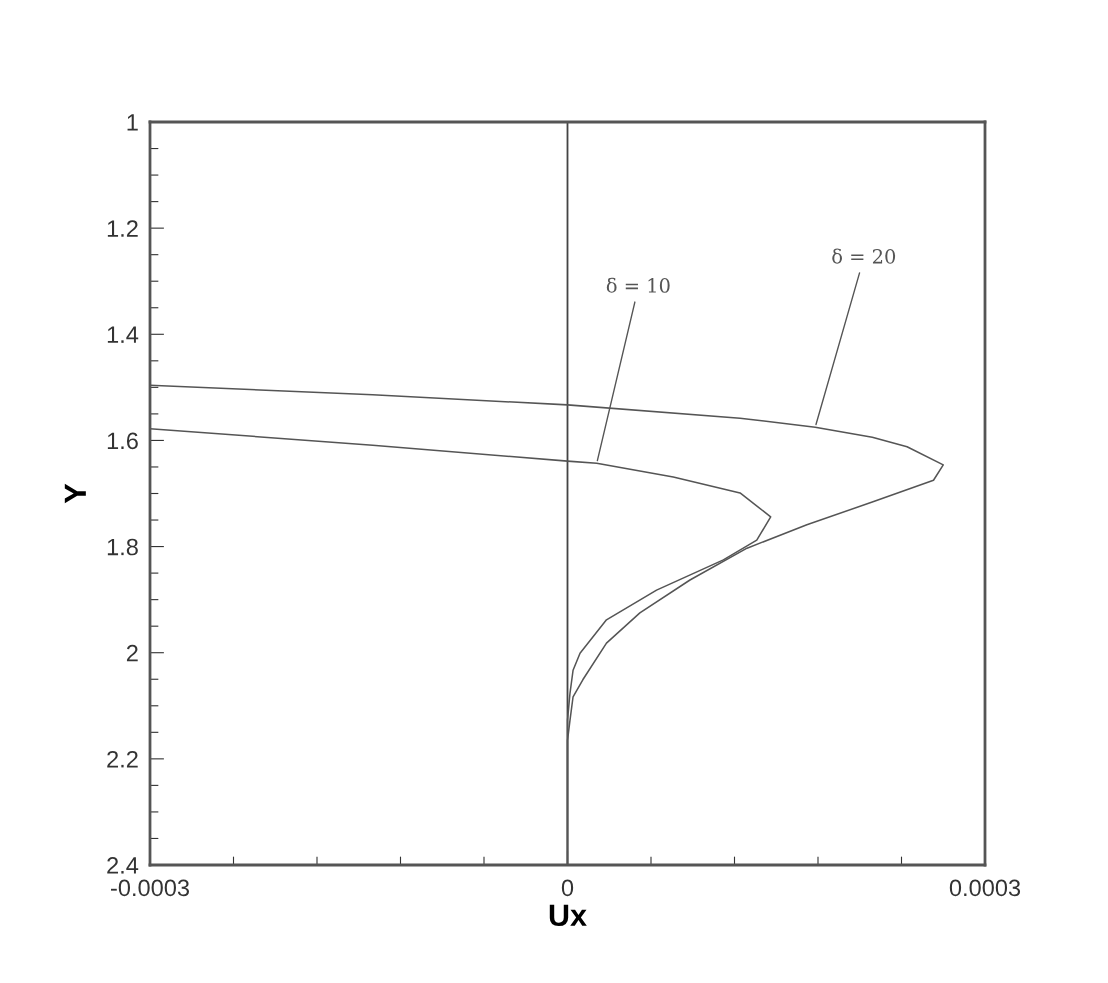 Image resolution: width=1108 pixels, height=983 pixels. What do you see at coordinates (864, 256) in the screenshot?
I see `annotation: δ = 20` at bounding box center [864, 256].